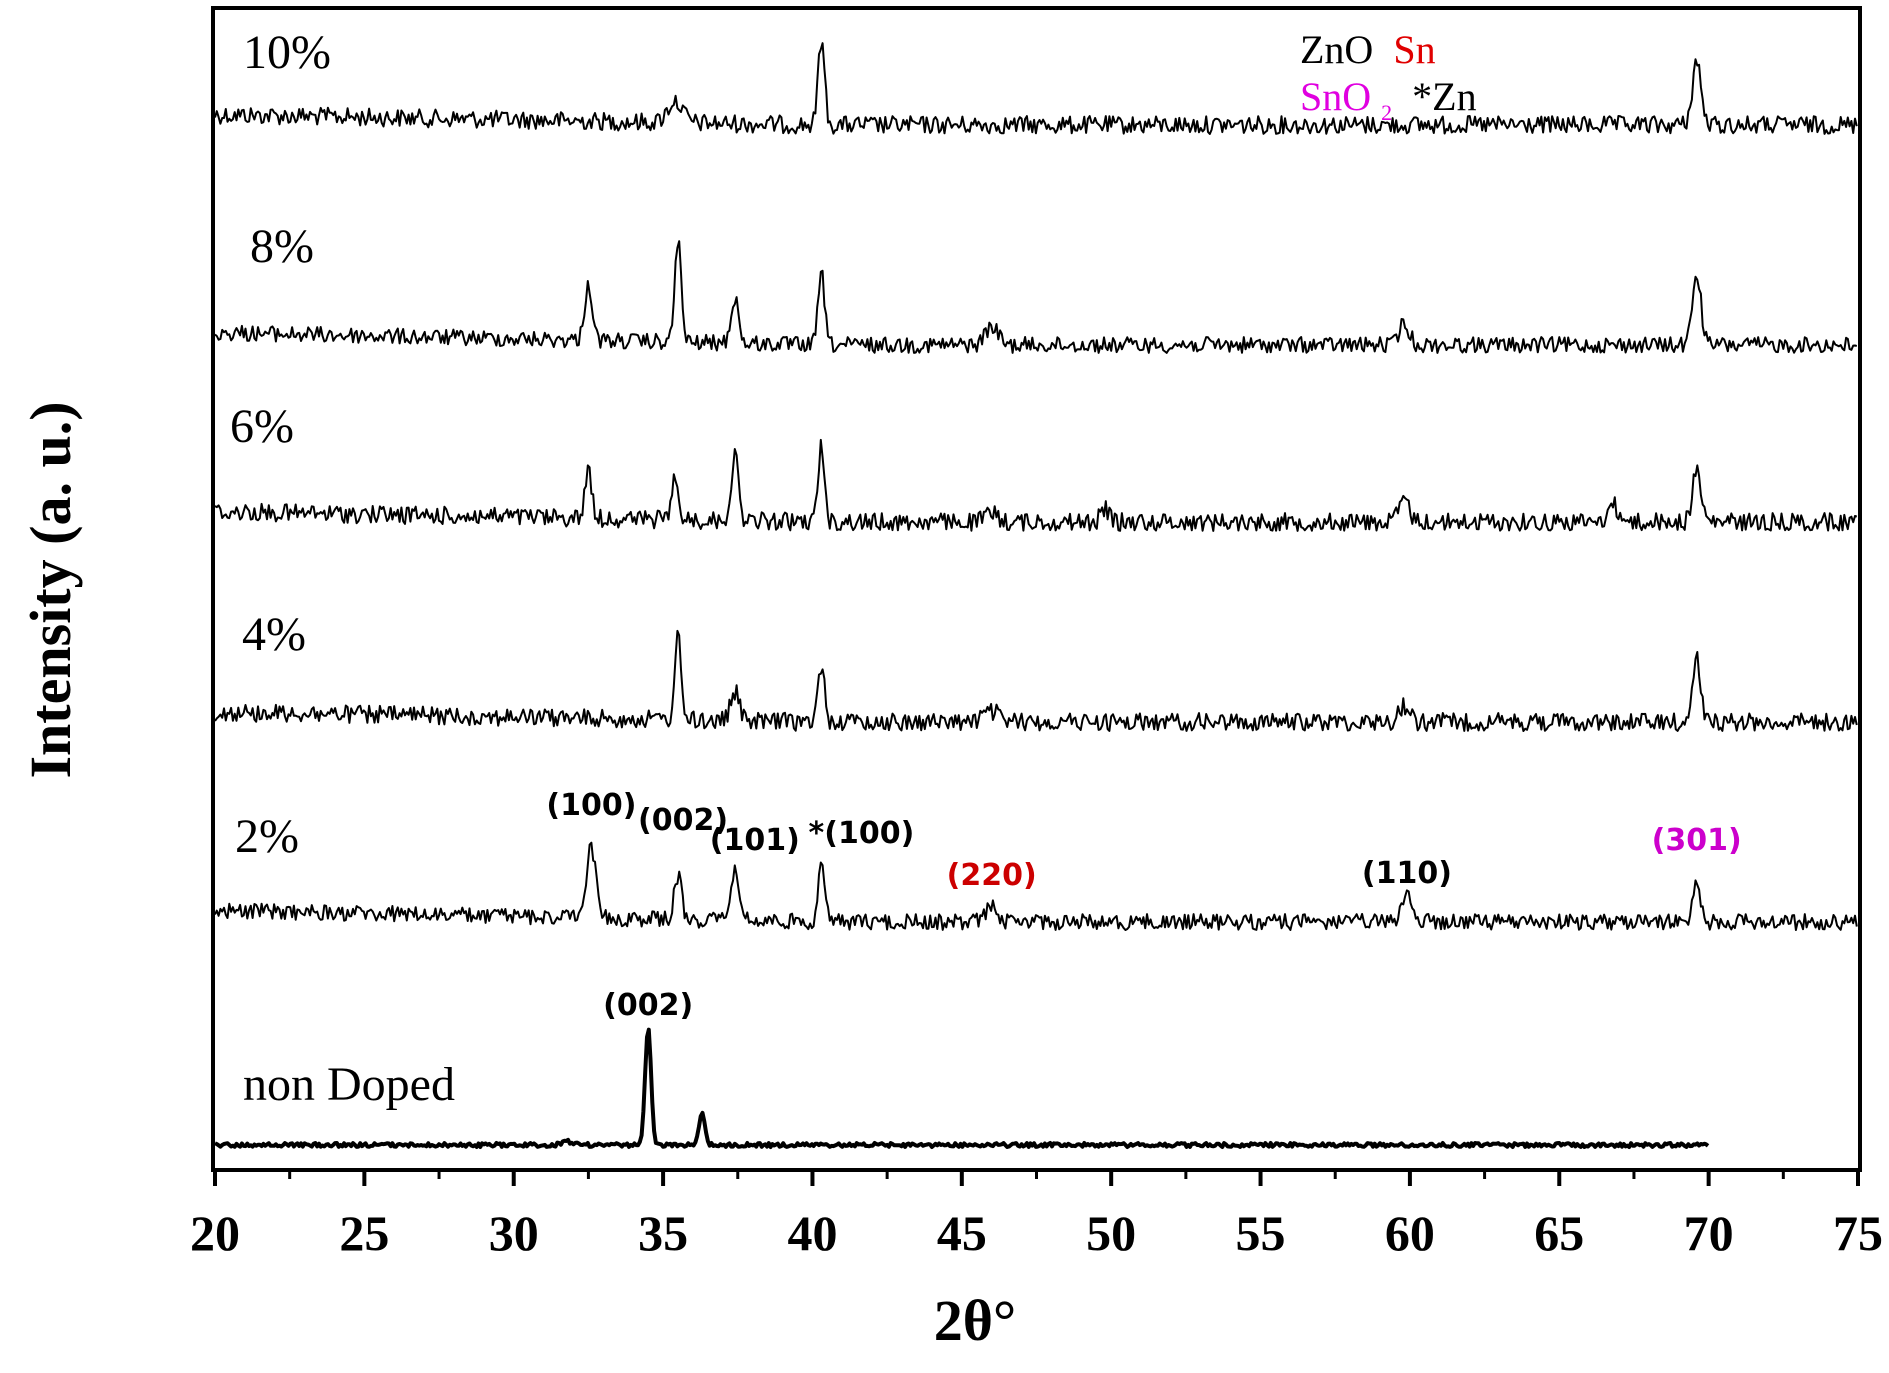 Image resolution: width=1889 pixels, height=1373 pixels. Describe the element at coordinates (1410, 1233) in the screenshot. I see `x-tick-label: 60` at that location.